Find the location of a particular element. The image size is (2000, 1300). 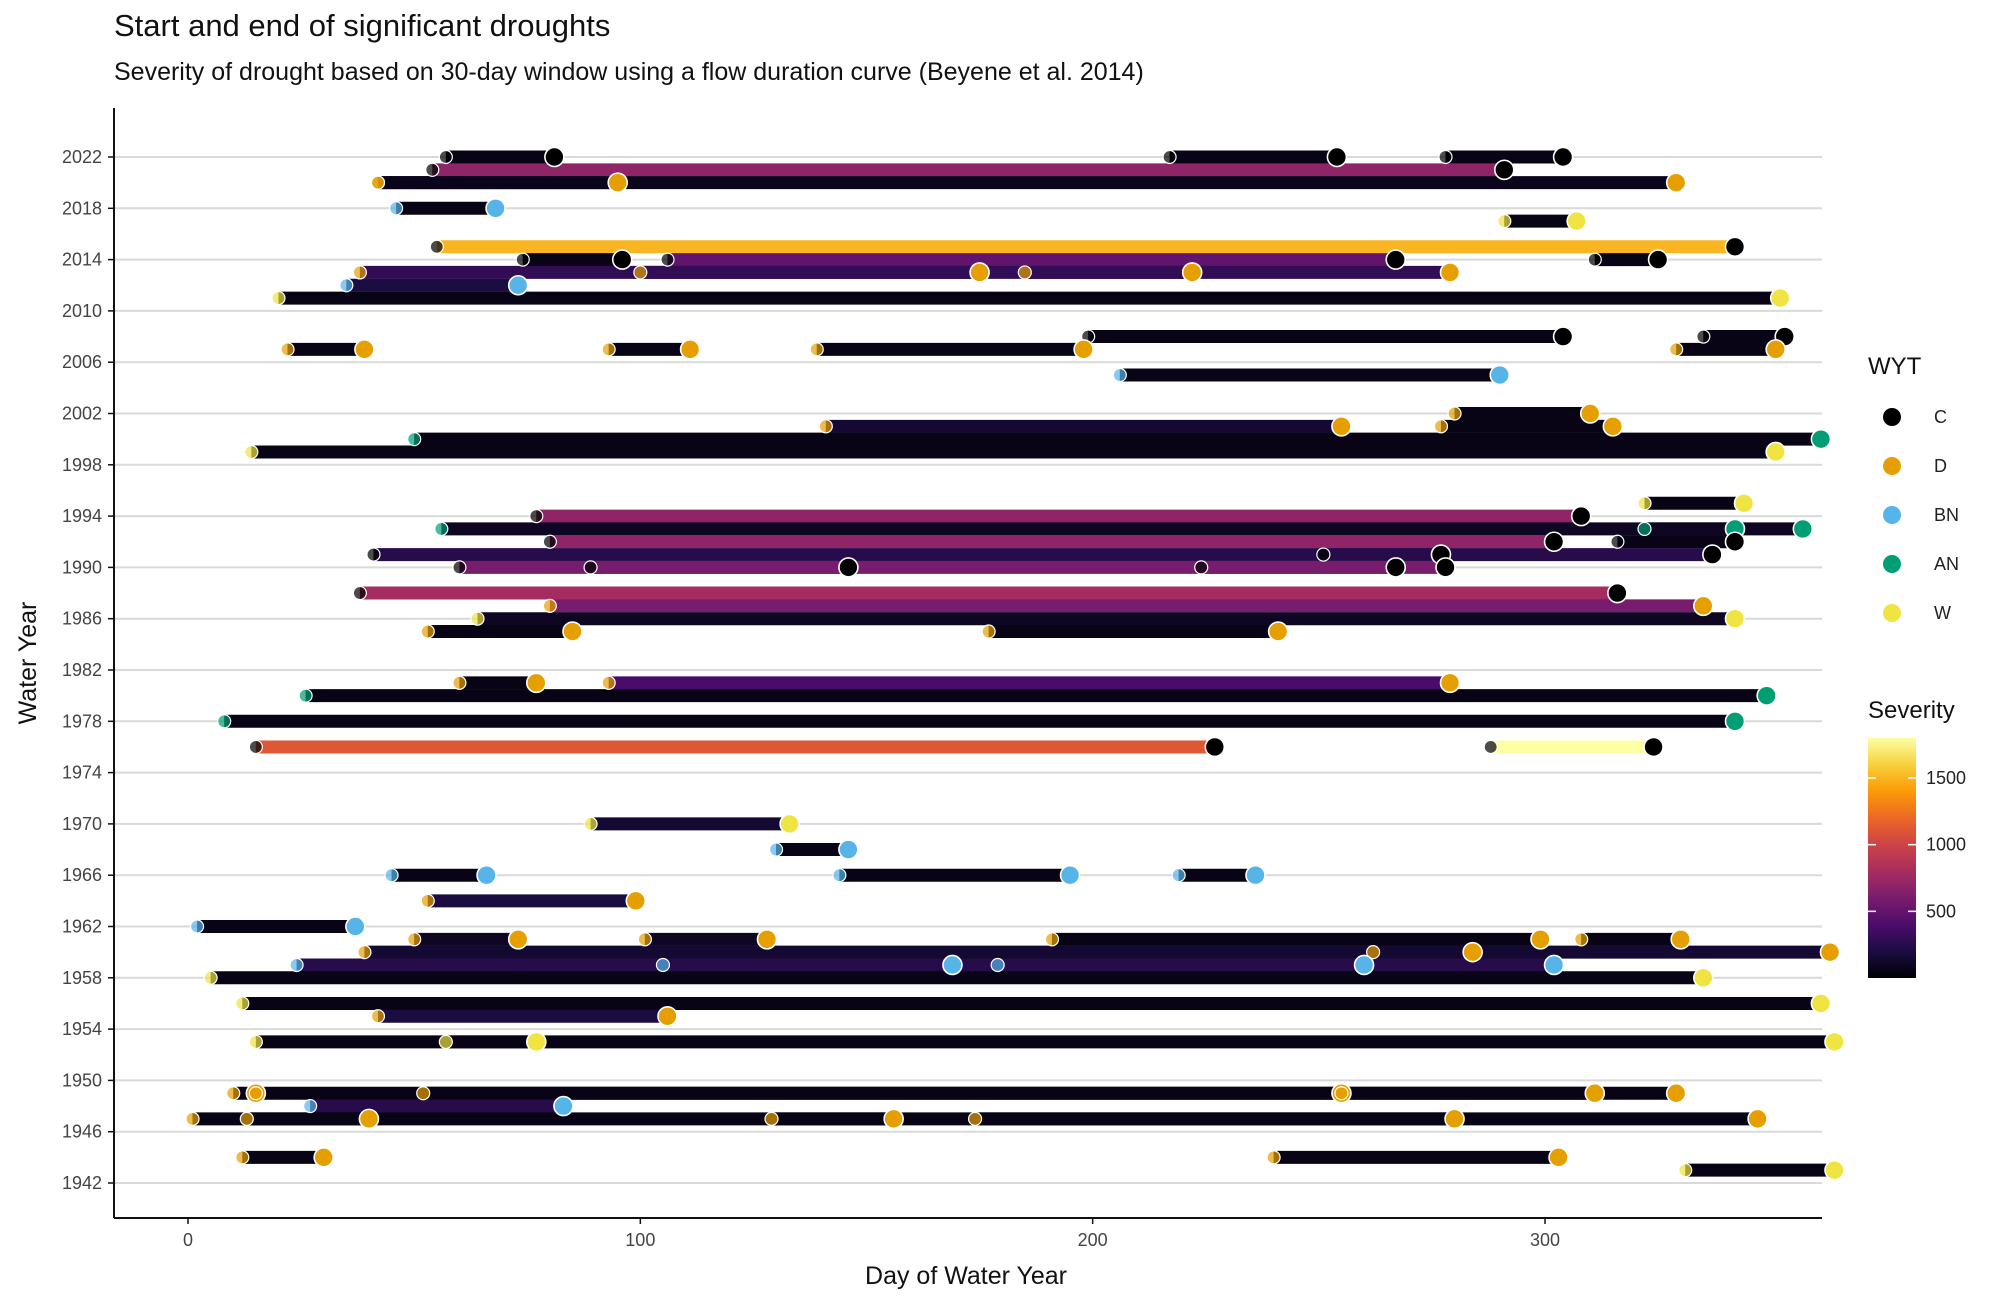

y-axis-title: Water Year is located at coordinates (28, 663).